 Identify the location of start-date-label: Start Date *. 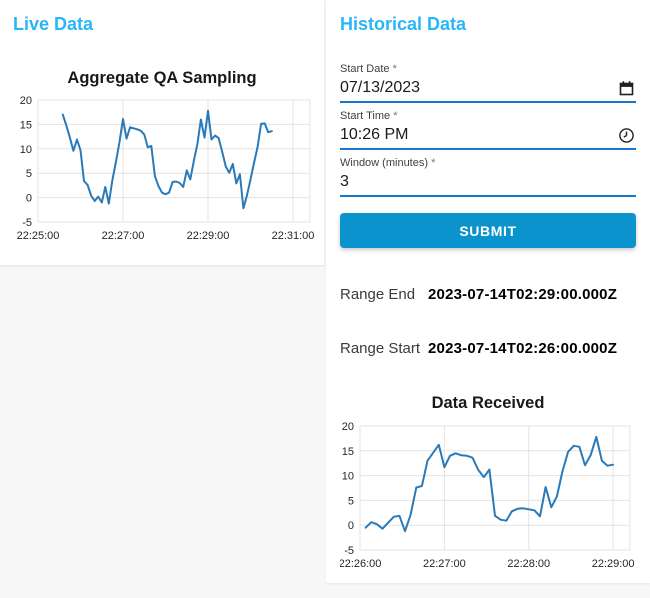
(488, 69).